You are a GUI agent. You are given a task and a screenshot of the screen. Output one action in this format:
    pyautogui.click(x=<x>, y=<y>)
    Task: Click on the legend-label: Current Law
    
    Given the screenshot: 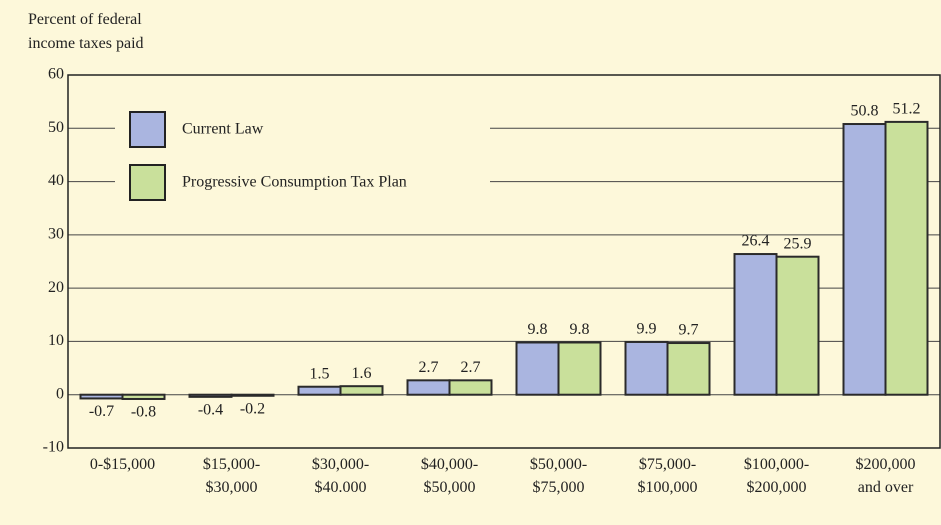 What is the action you would take?
    pyautogui.click(x=223, y=129)
    